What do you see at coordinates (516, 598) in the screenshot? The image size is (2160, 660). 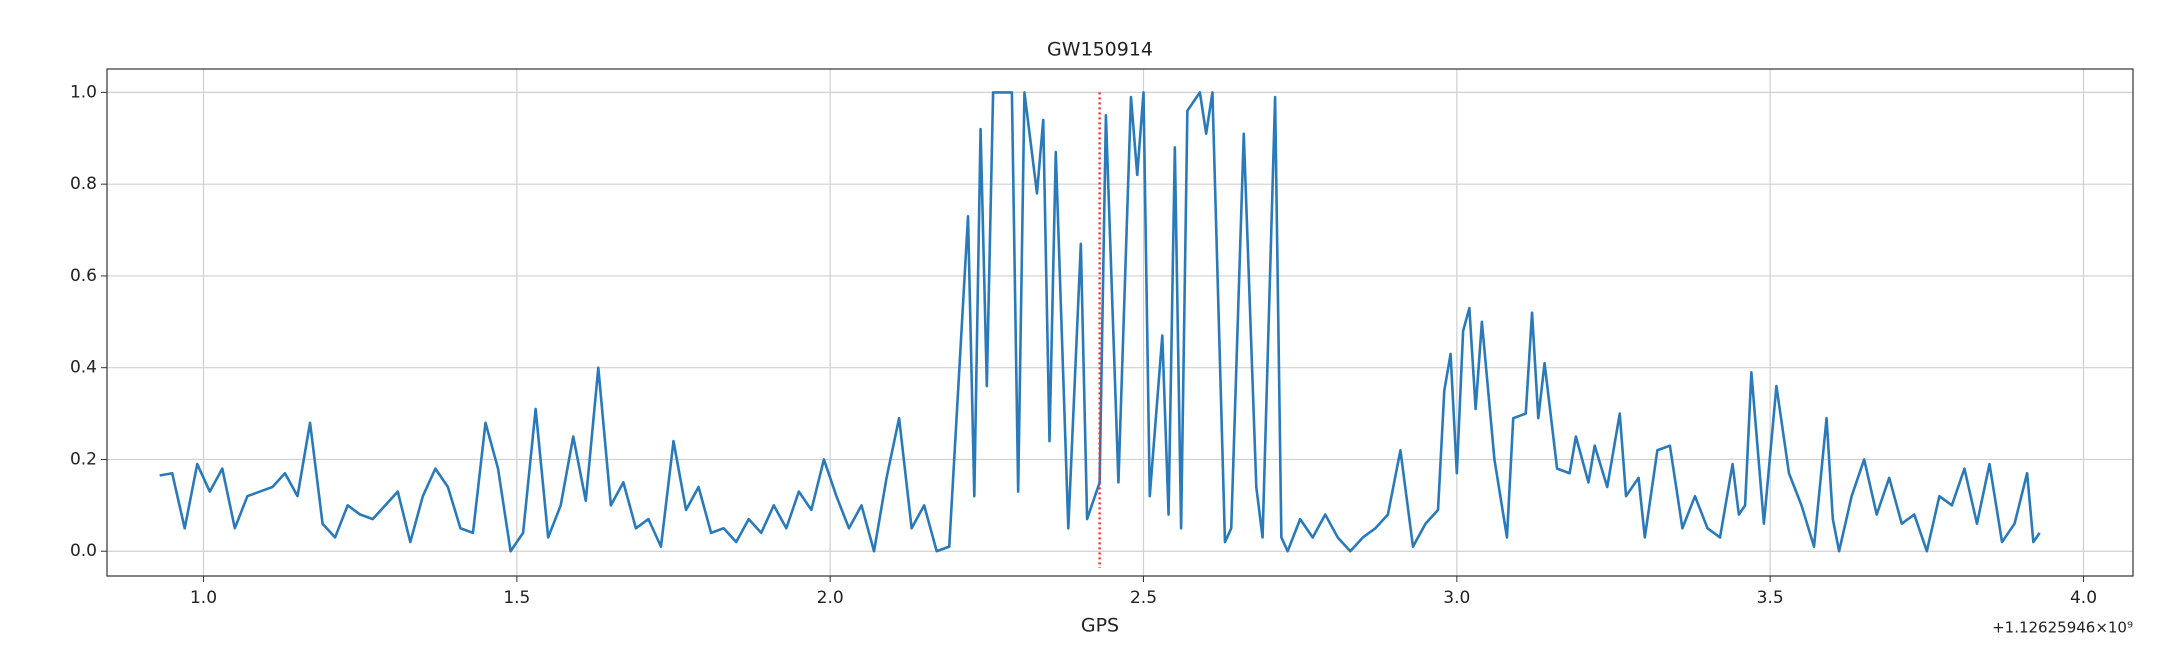 I see `x-tick-label: 1.5` at bounding box center [516, 598].